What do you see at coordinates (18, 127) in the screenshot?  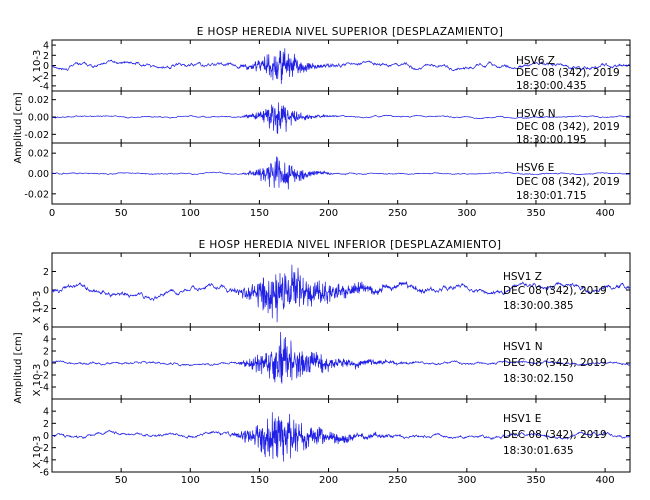 I see `y-axis-label-superior: Amplitud [cm]` at bounding box center [18, 127].